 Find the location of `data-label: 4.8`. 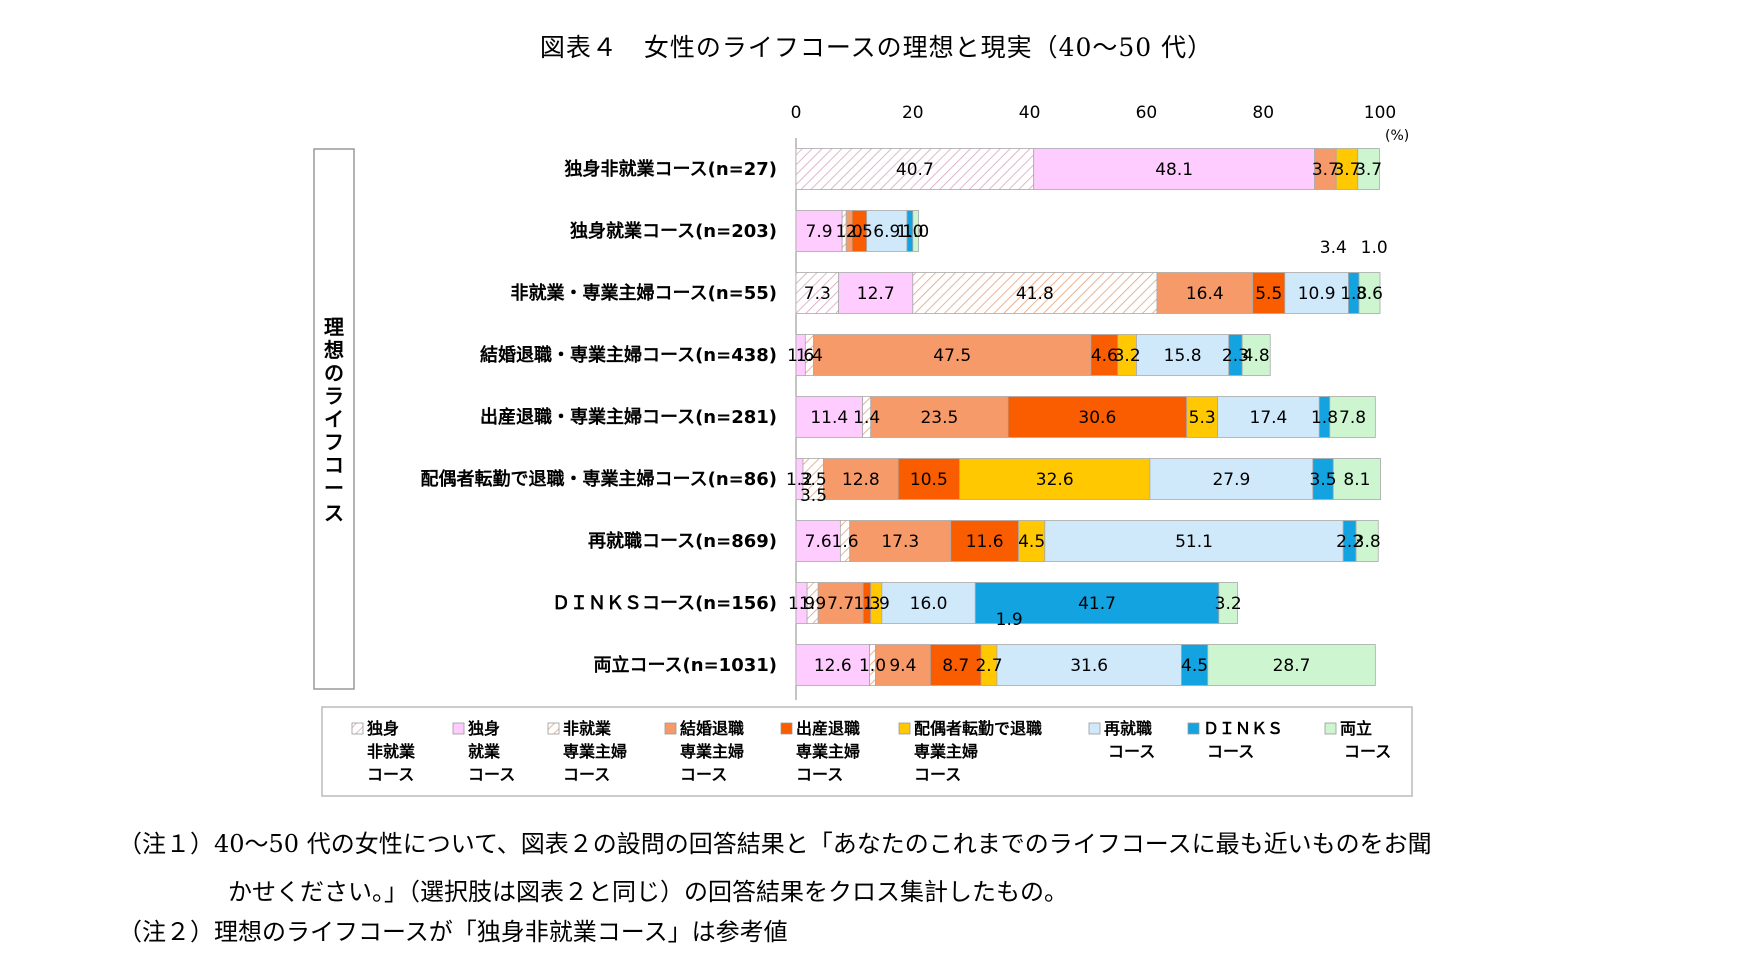

data-label: 4.8 is located at coordinates (1256, 356).